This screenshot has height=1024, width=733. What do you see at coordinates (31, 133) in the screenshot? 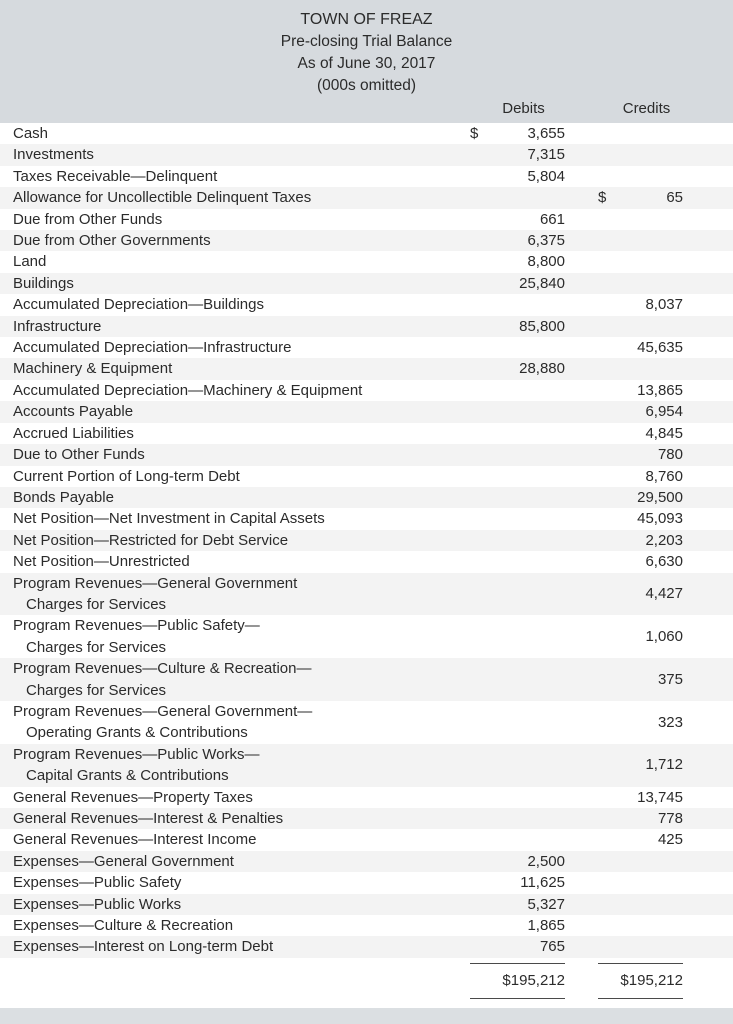
I see `account-line1: Cash` at bounding box center [31, 133].